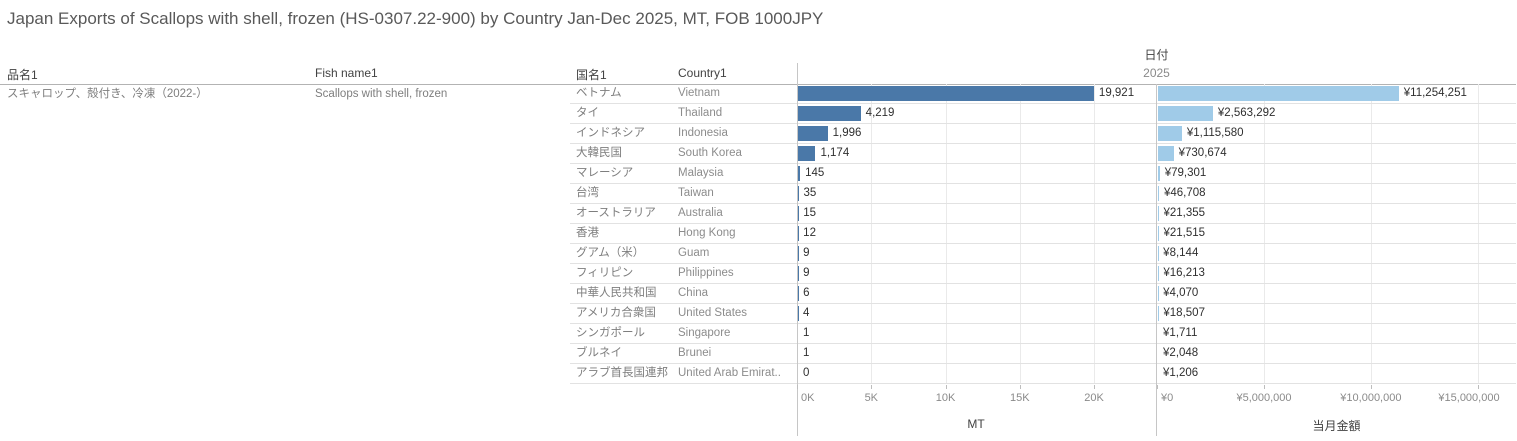 The height and width of the screenshot is (441, 1517). What do you see at coordinates (1336, 293) in the screenshot?
I see `amount-bar-zone: ¥4,070` at bounding box center [1336, 293].